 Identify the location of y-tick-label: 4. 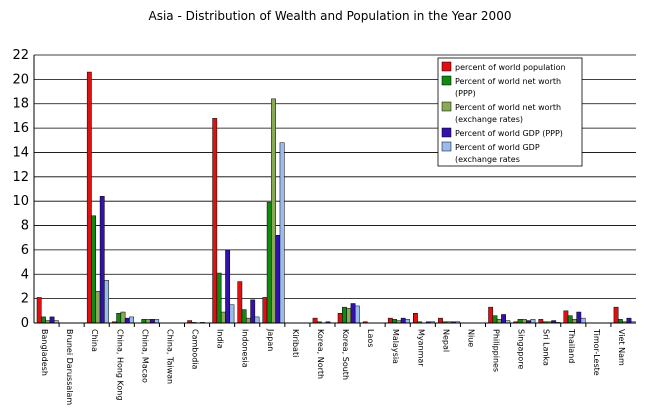
(25, 274).